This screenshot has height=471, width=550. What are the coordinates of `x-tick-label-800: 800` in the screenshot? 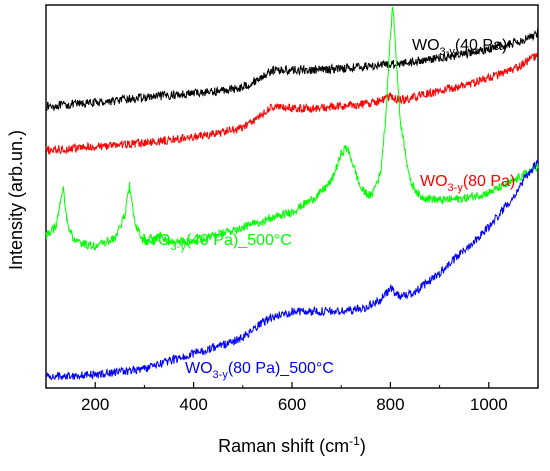 It's located at (390, 404).